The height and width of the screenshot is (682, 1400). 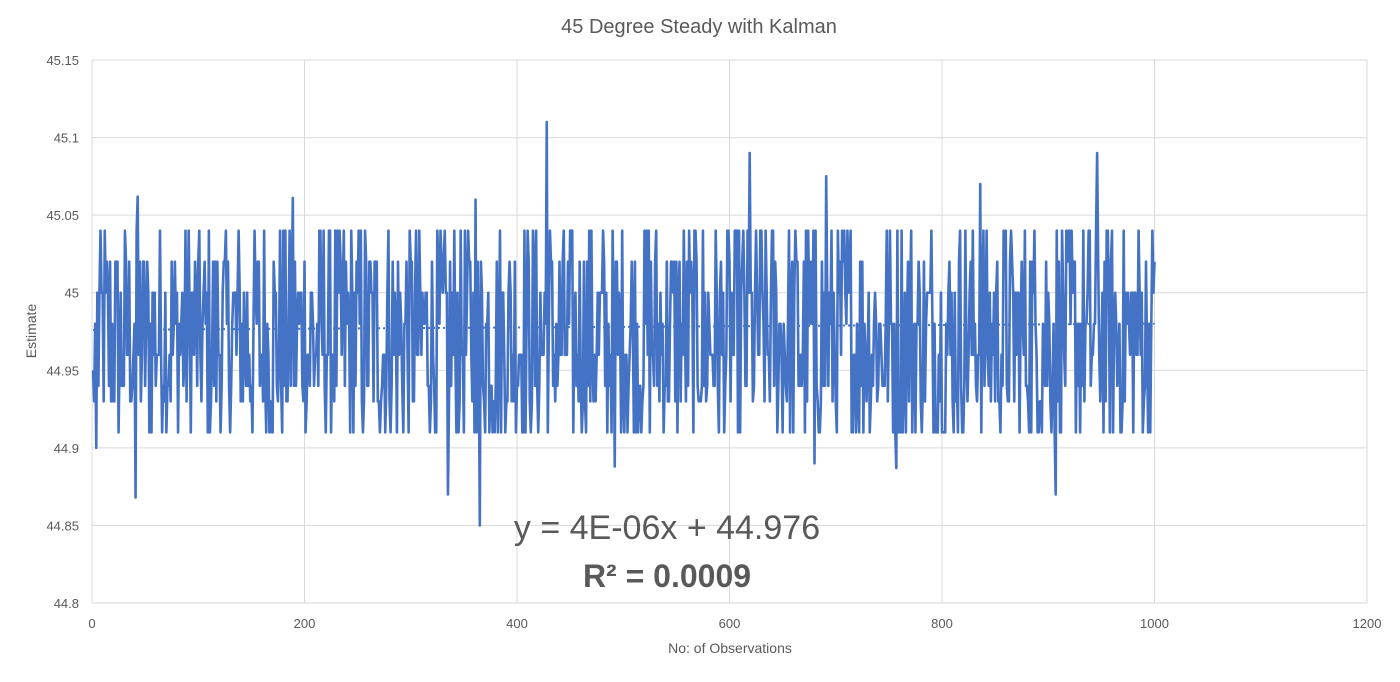 I want to click on y-tick-label: 45.15, so click(x=62, y=60).